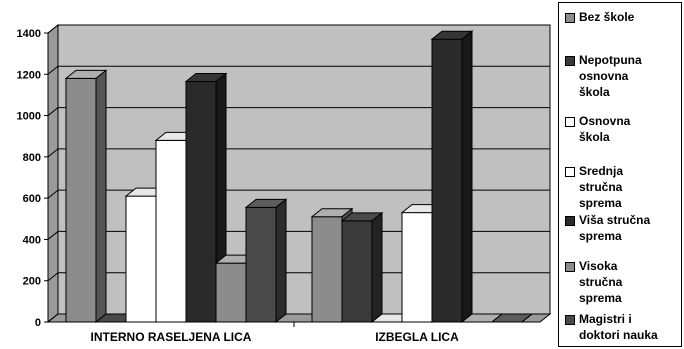  I want to click on side-wall, so click(53, 173).